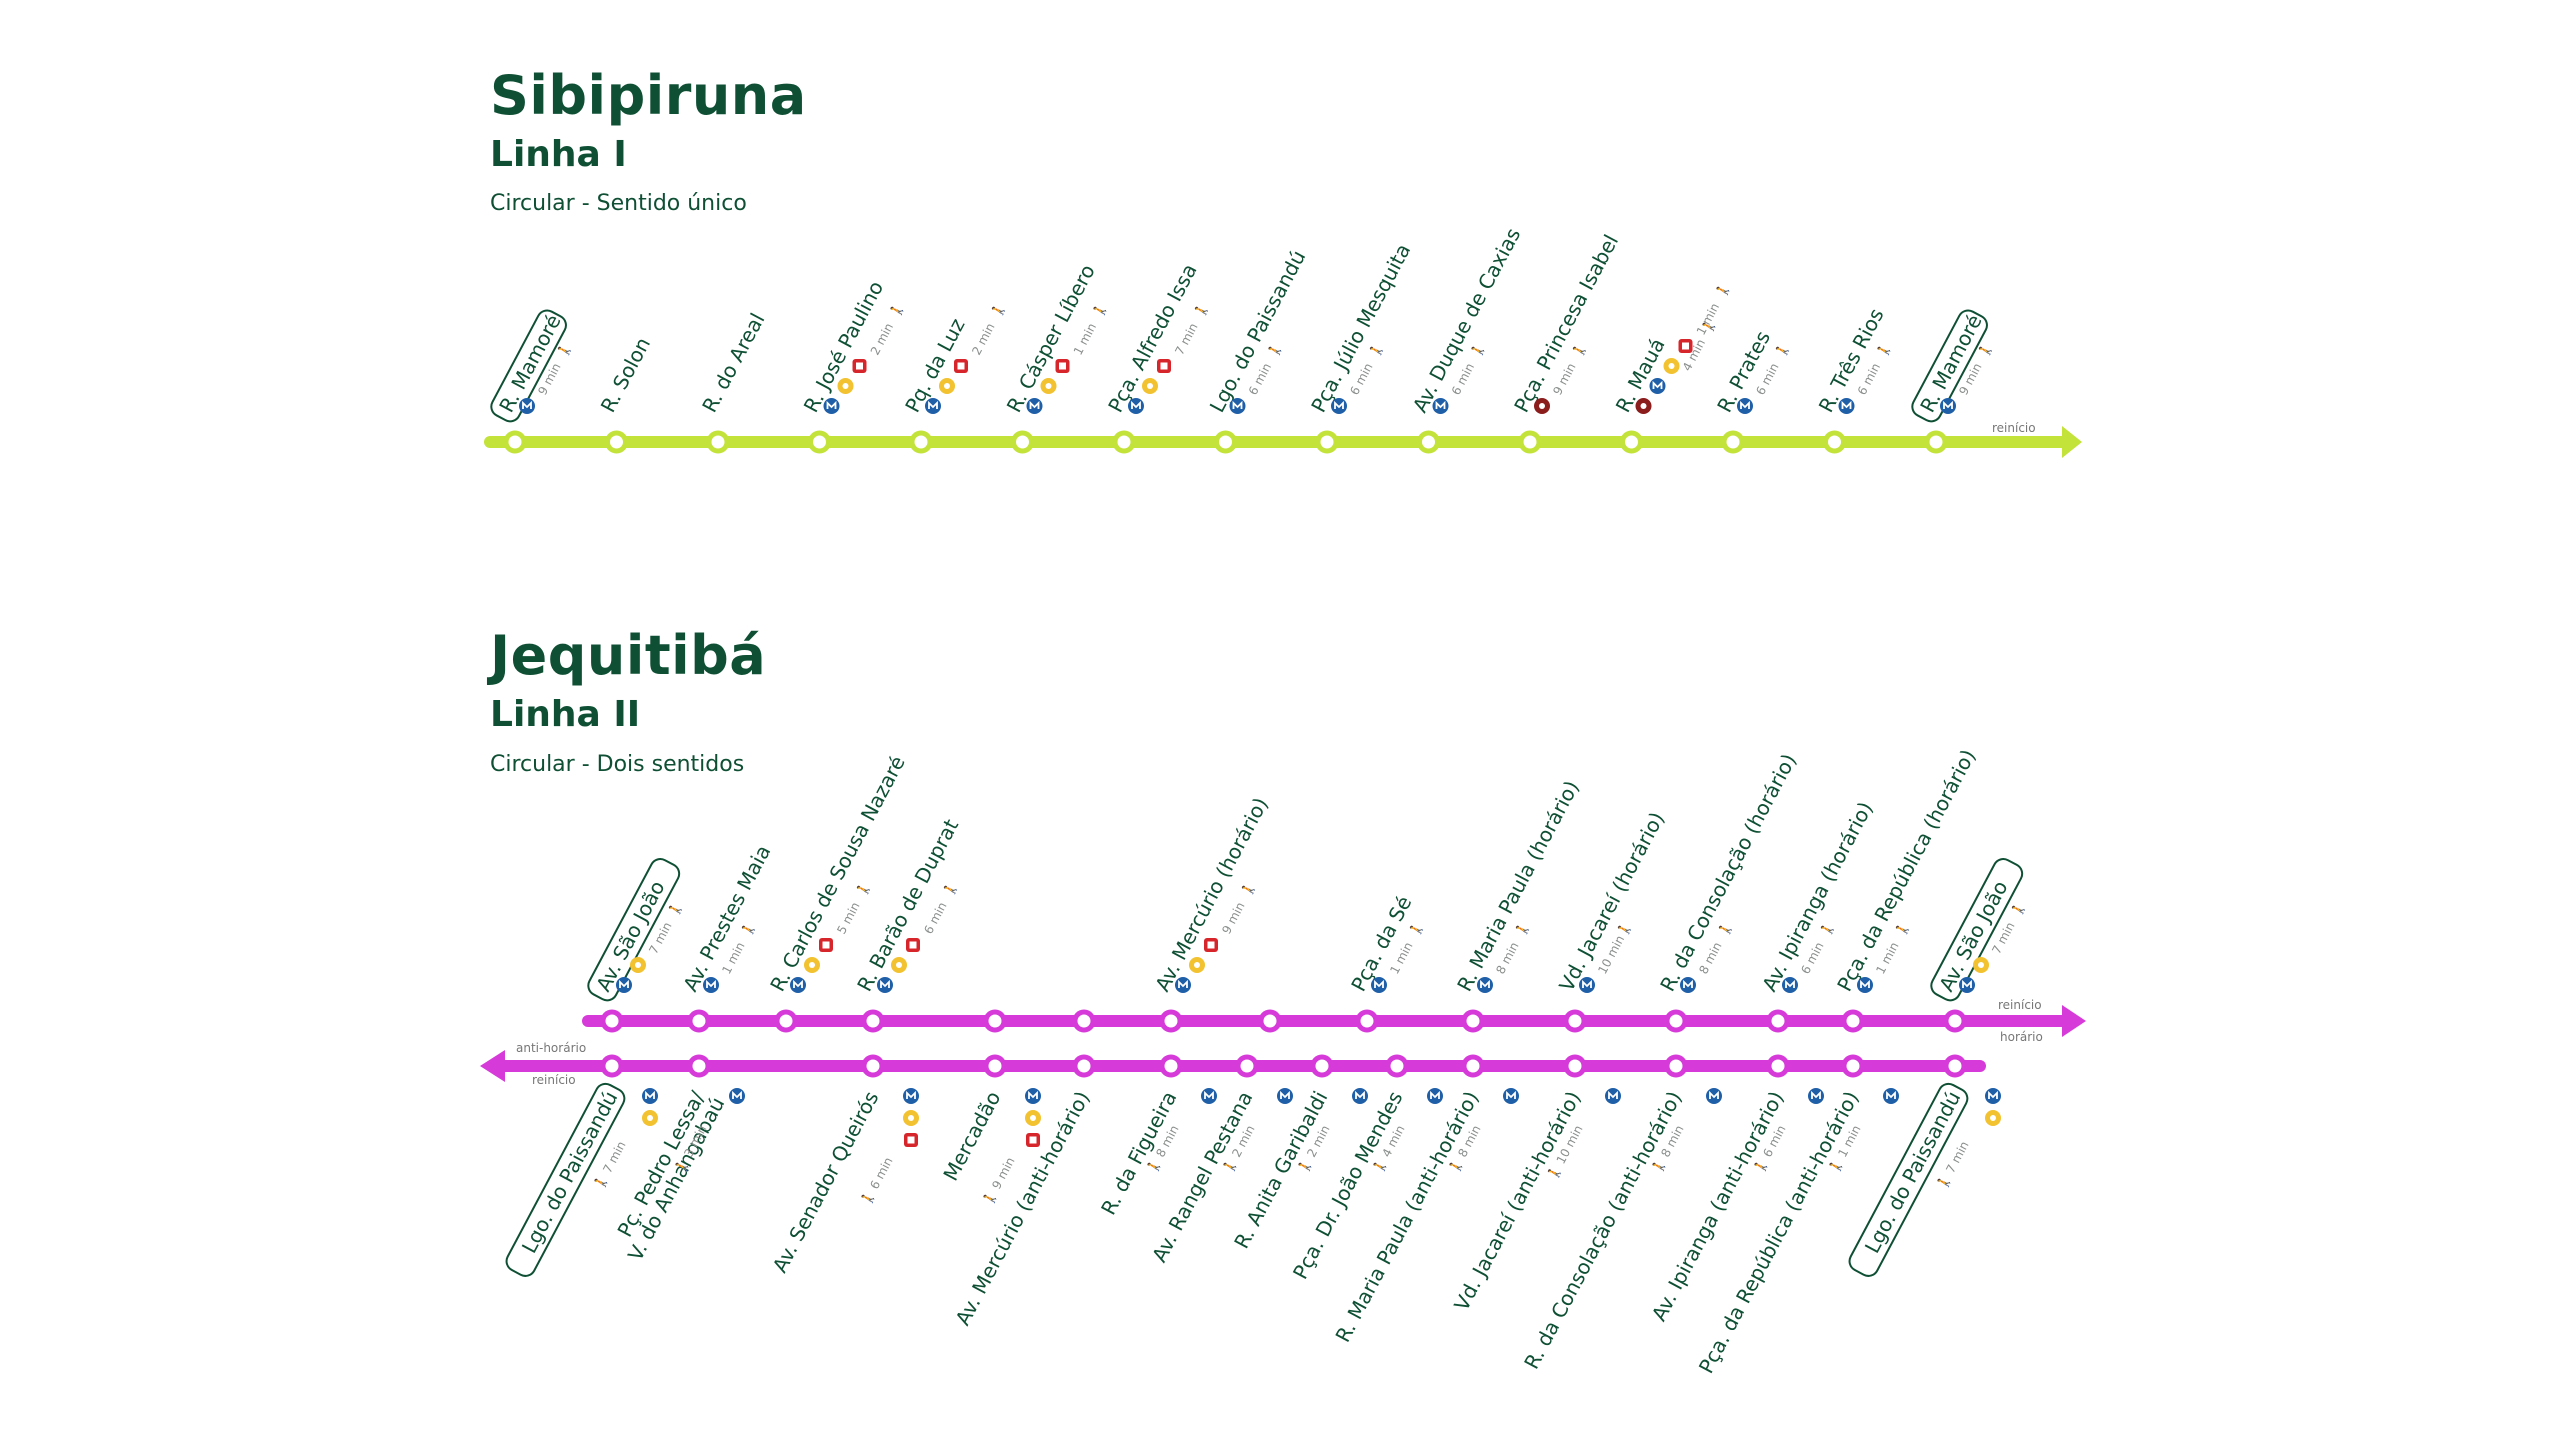 This screenshot has height=1440, width=2560. Describe the element at coordinates (1611, 920) in the screenshot. I see `station: Vd. Jacareí (horário)10 min🚶` at that location.